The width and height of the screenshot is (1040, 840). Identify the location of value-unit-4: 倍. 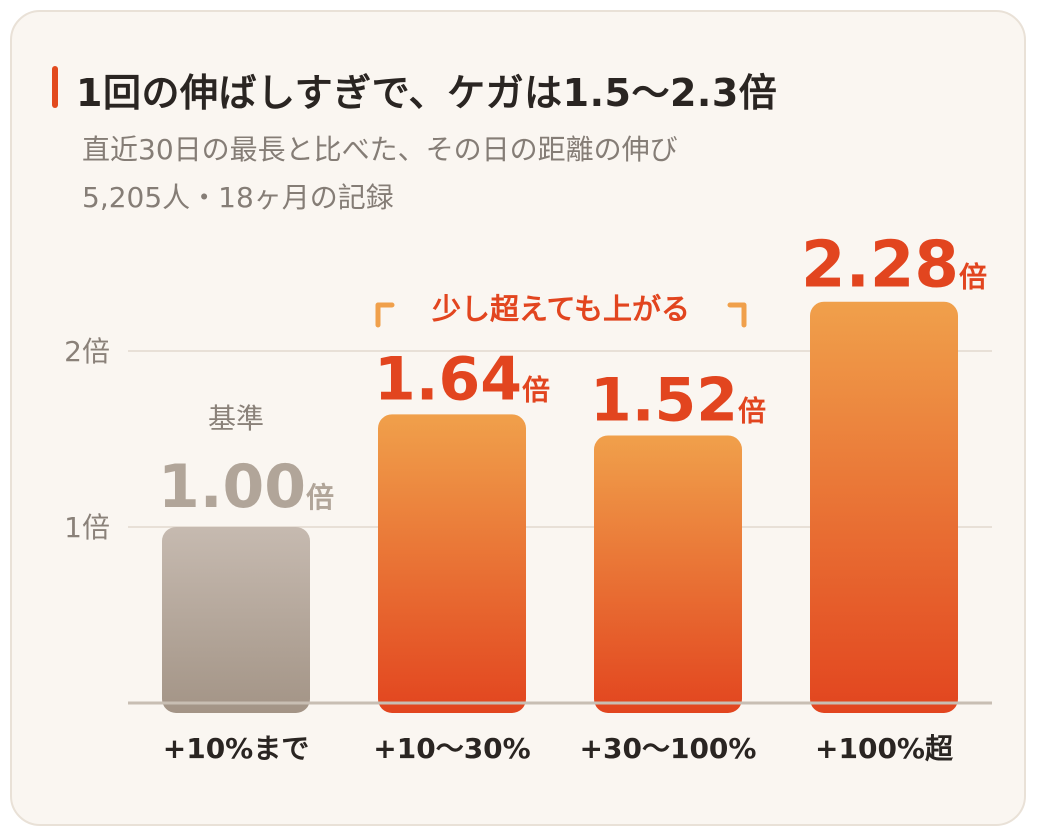
(973, 277).